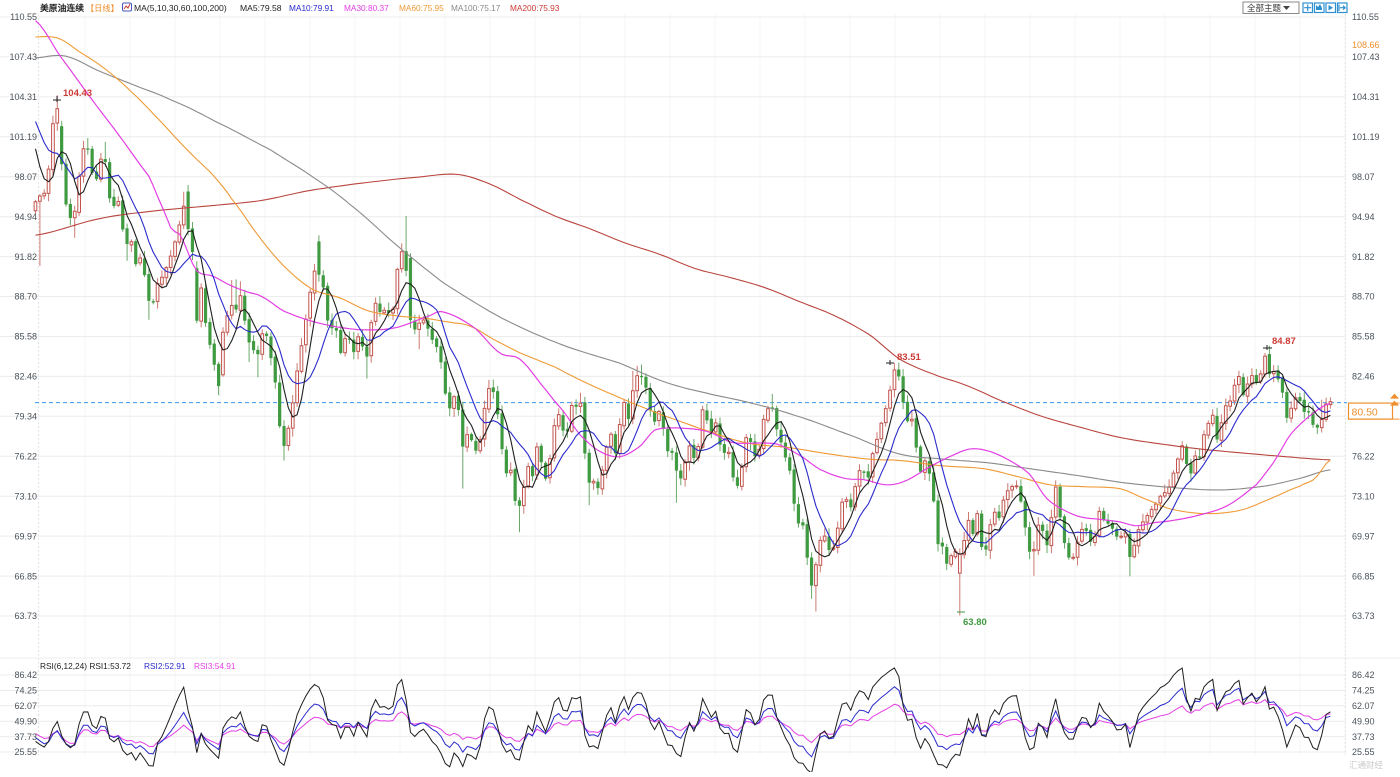 This screenshot has height=777, width=1400. Describe the element at coordinates (1264, 8) in the screenshot. I see `svg-text: 全部主题` at that location.